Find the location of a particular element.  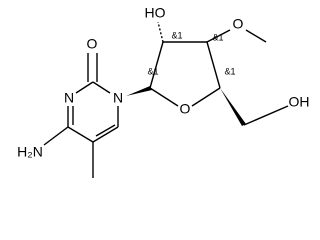

atom-label: HO is located at coordinates (155, 13).